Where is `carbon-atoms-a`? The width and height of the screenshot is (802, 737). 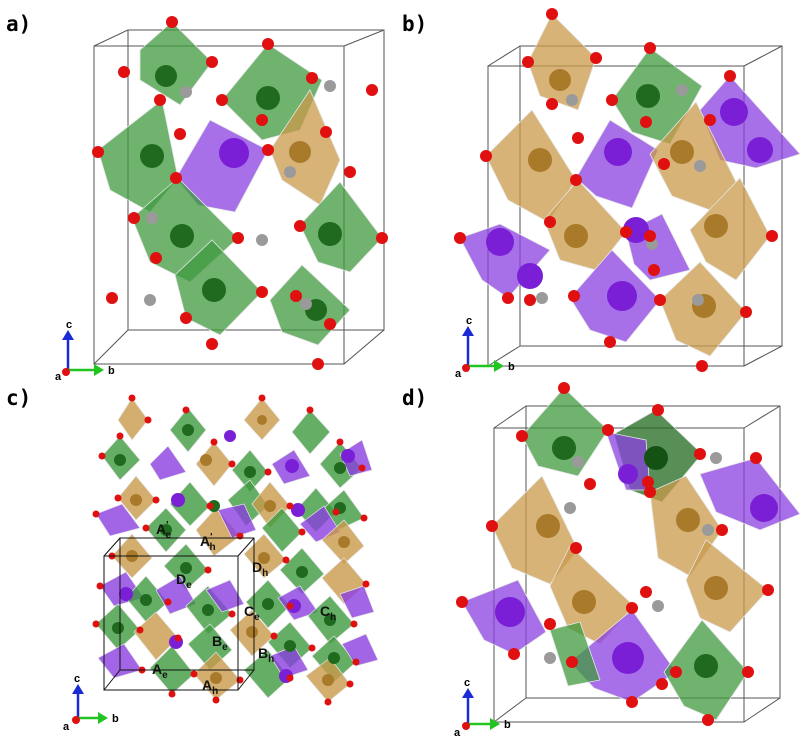 carbon-atoms-a is located at coordinates (240, 195).